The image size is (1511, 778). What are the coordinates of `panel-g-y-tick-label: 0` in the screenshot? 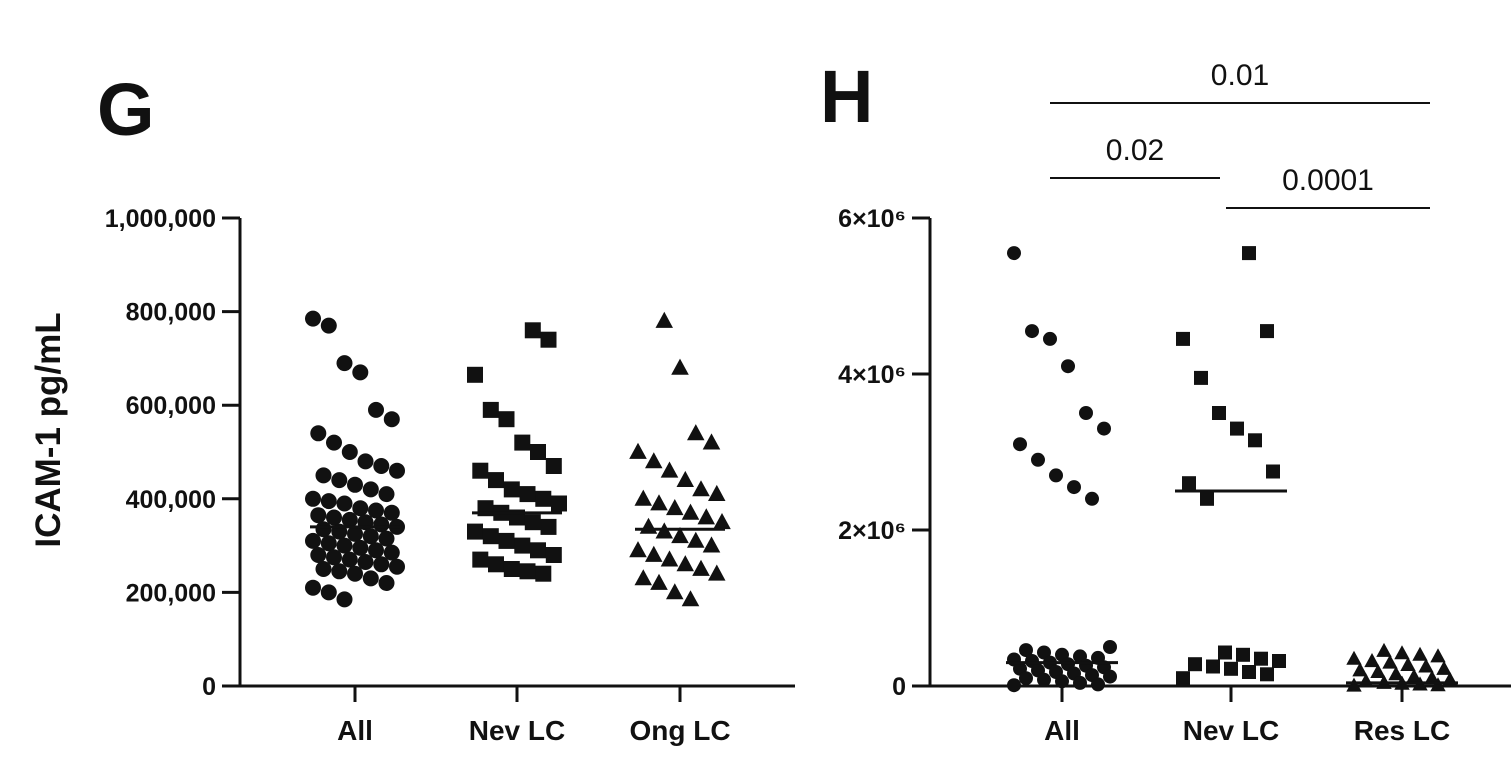 It's located at (209, 687).